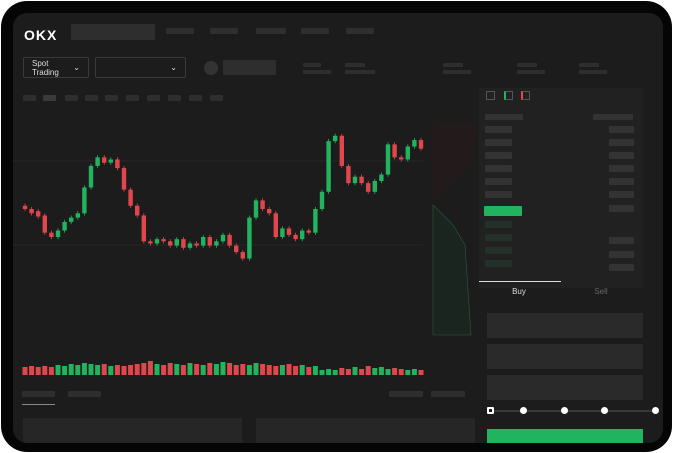 The height and width of the screenshot is (453, 673). Describe the element at coordinates (573, 410) in the screenshot. I see `leverage-slider` at that location.